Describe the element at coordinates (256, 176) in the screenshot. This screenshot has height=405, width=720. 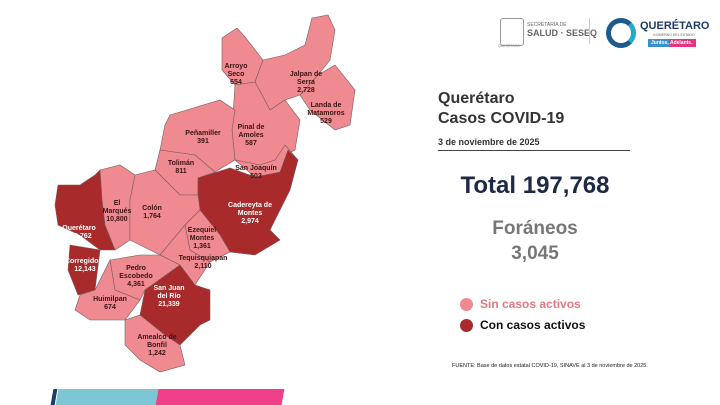
I see `municipality-cases: 503` at that location.